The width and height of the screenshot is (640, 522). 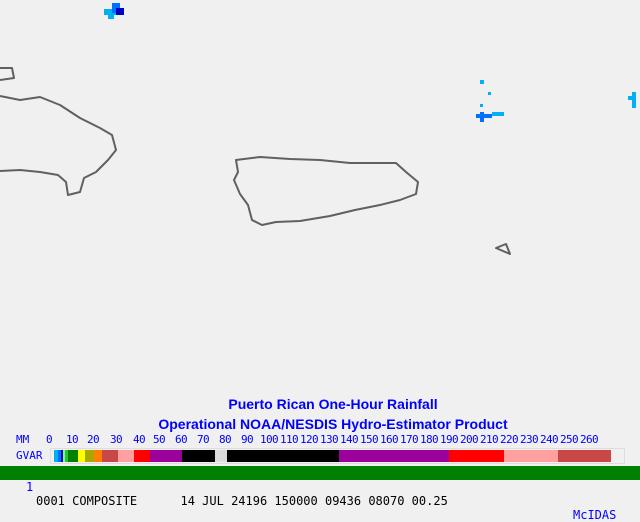 I want to click on legend-tick: 60, so click(x=181, y=439).